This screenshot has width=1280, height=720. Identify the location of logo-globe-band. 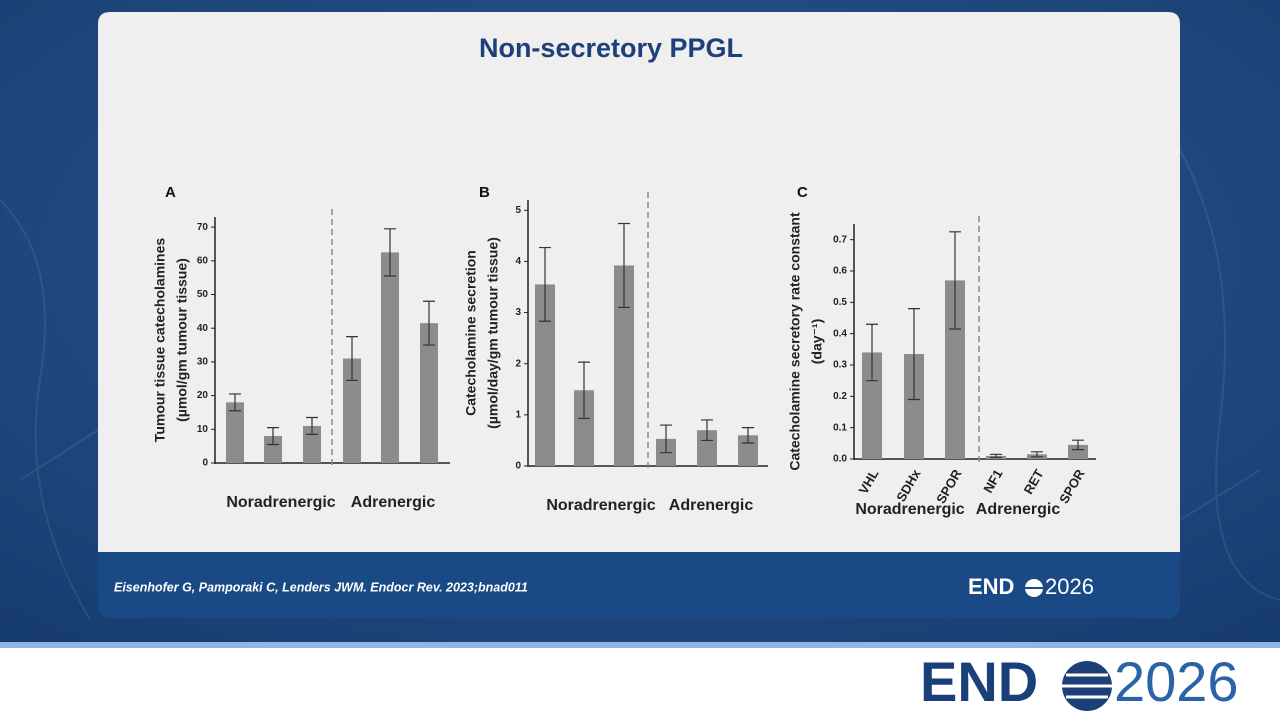
(1087, 686).